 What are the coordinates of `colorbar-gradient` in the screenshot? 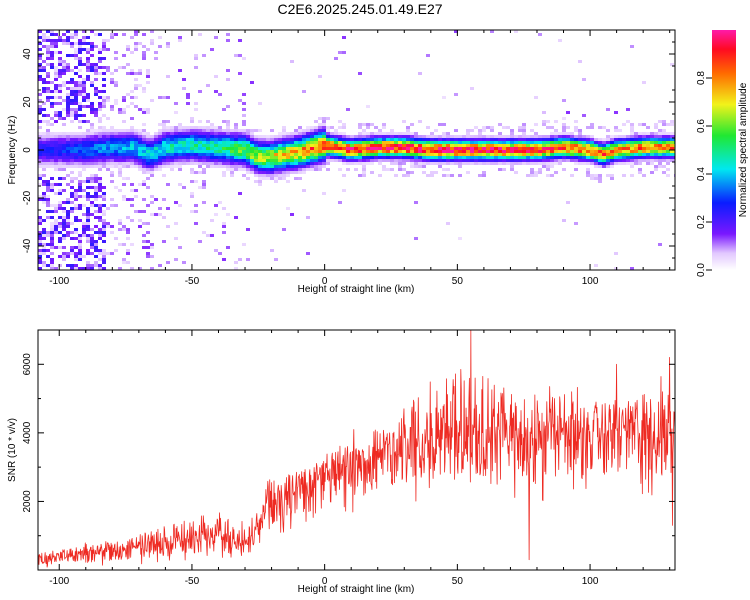 It's located at (724, 150).